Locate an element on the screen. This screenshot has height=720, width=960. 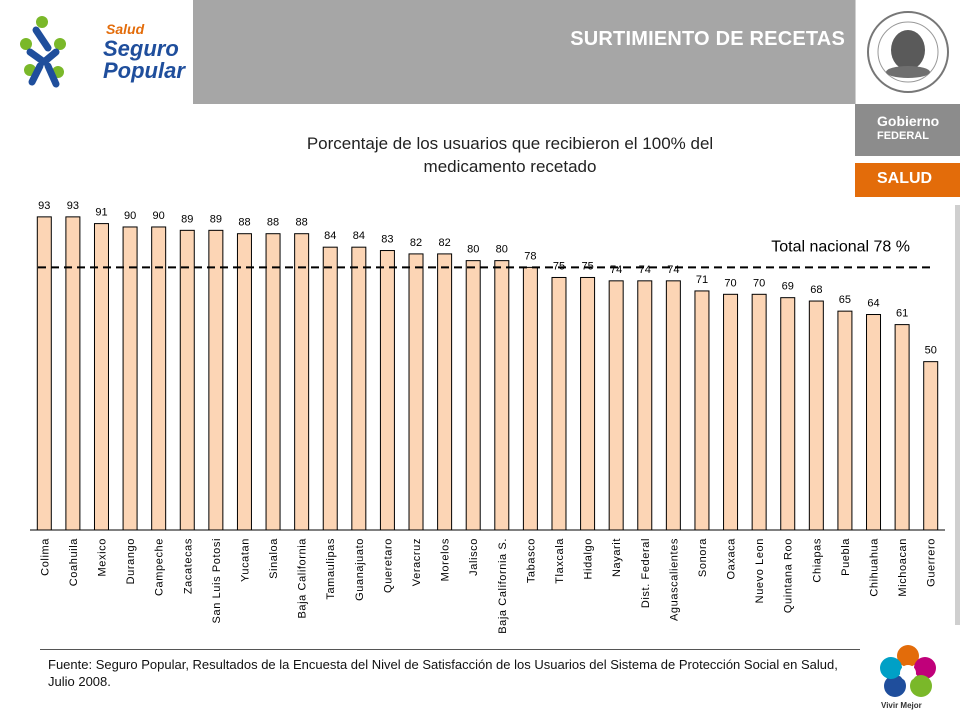
data-label: 50 is located at coordinates (931, 351).